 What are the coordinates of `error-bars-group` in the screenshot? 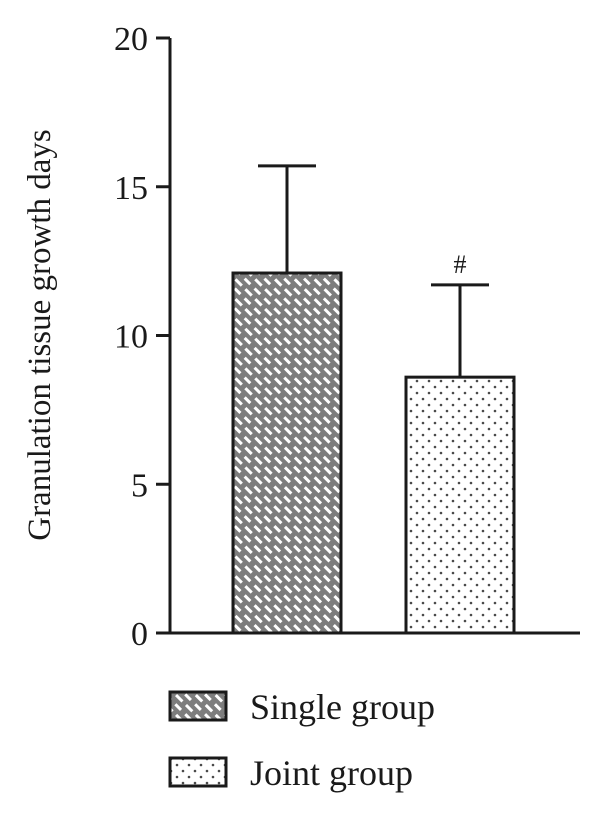 It's located at (373, 271).